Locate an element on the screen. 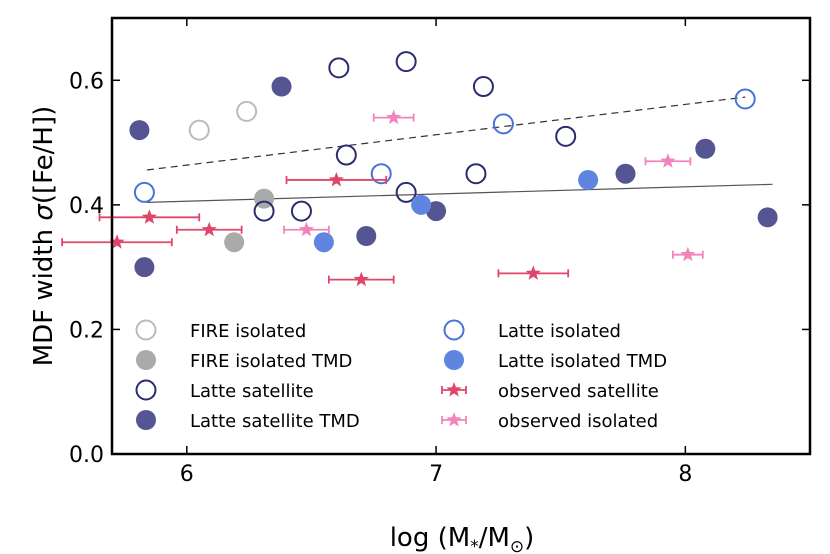 The height and width of the screenshot is (554, 830). x-tick-label: 6 is located at coordinates (187, 474).